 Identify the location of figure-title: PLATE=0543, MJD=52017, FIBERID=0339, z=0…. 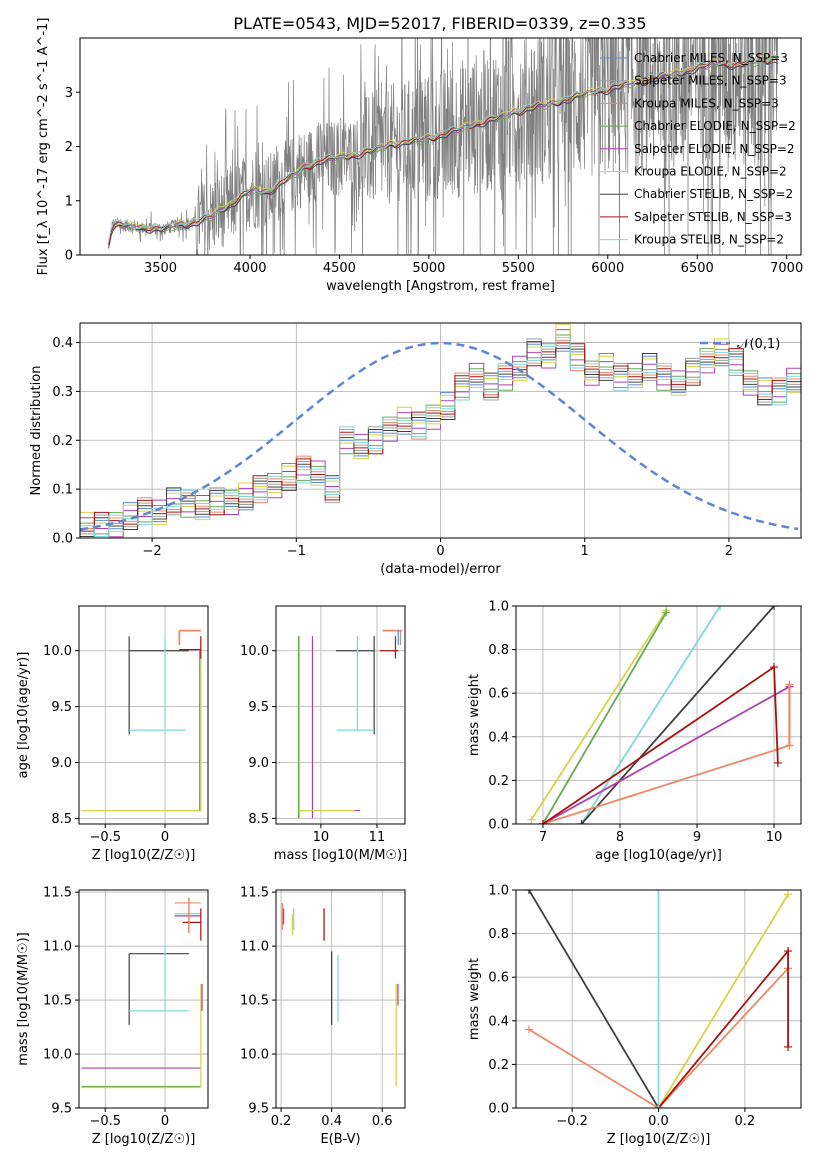
(439, 23).